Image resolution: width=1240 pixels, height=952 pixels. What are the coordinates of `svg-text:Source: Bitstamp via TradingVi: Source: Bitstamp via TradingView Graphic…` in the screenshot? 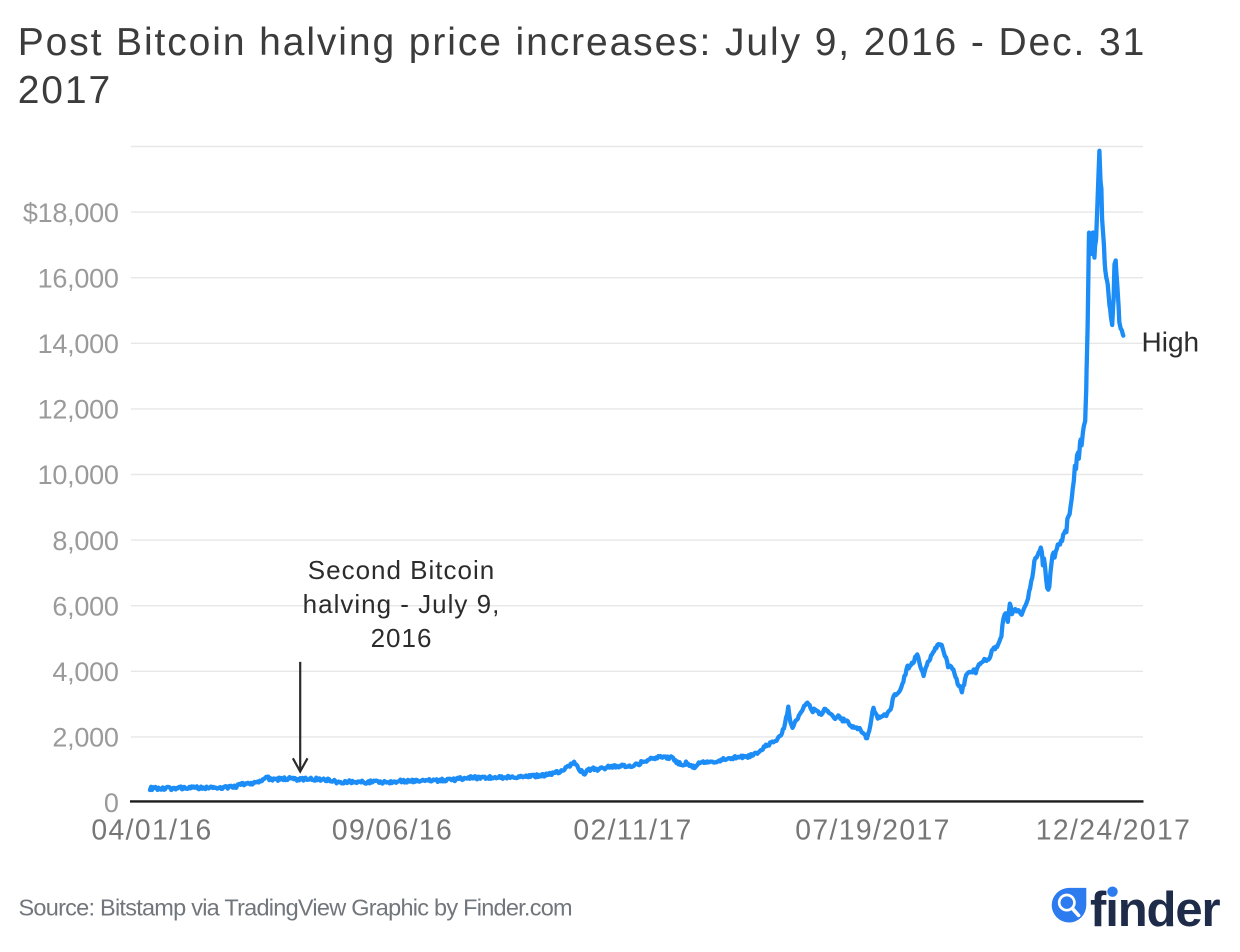 It's located at (296, 908).